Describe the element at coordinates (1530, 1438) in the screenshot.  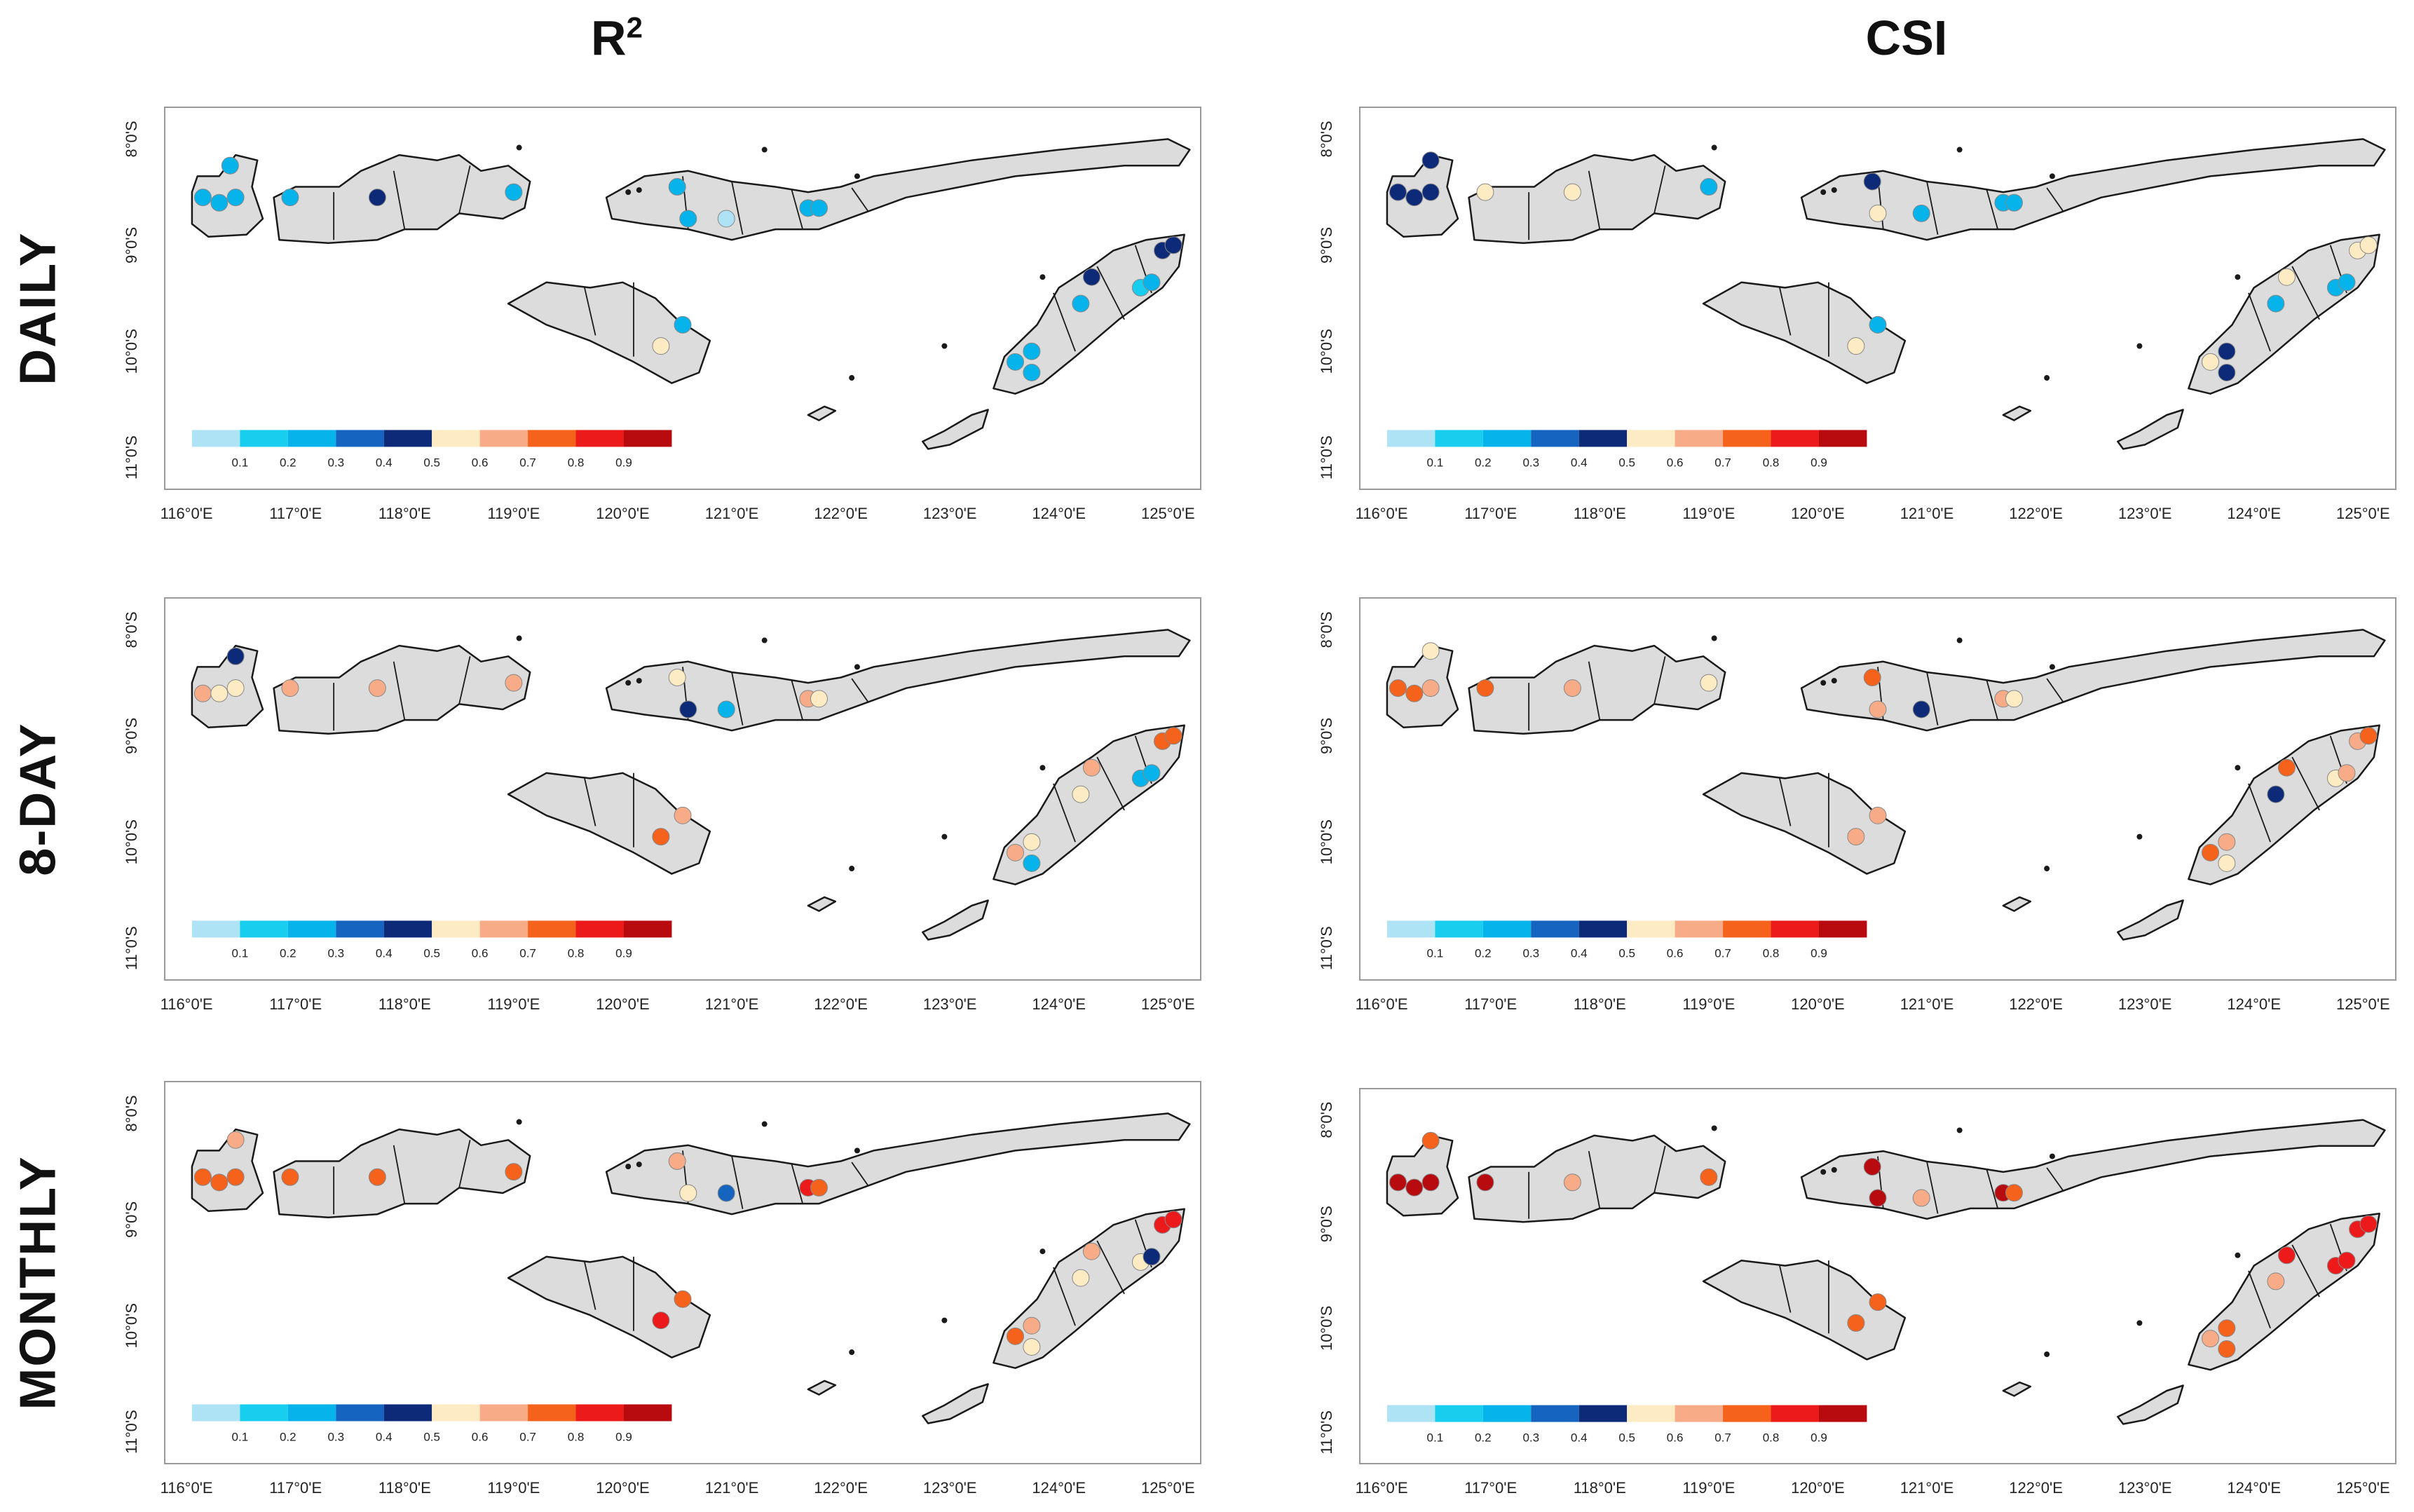
I see `legend-tick-label: 0.3` at that location.